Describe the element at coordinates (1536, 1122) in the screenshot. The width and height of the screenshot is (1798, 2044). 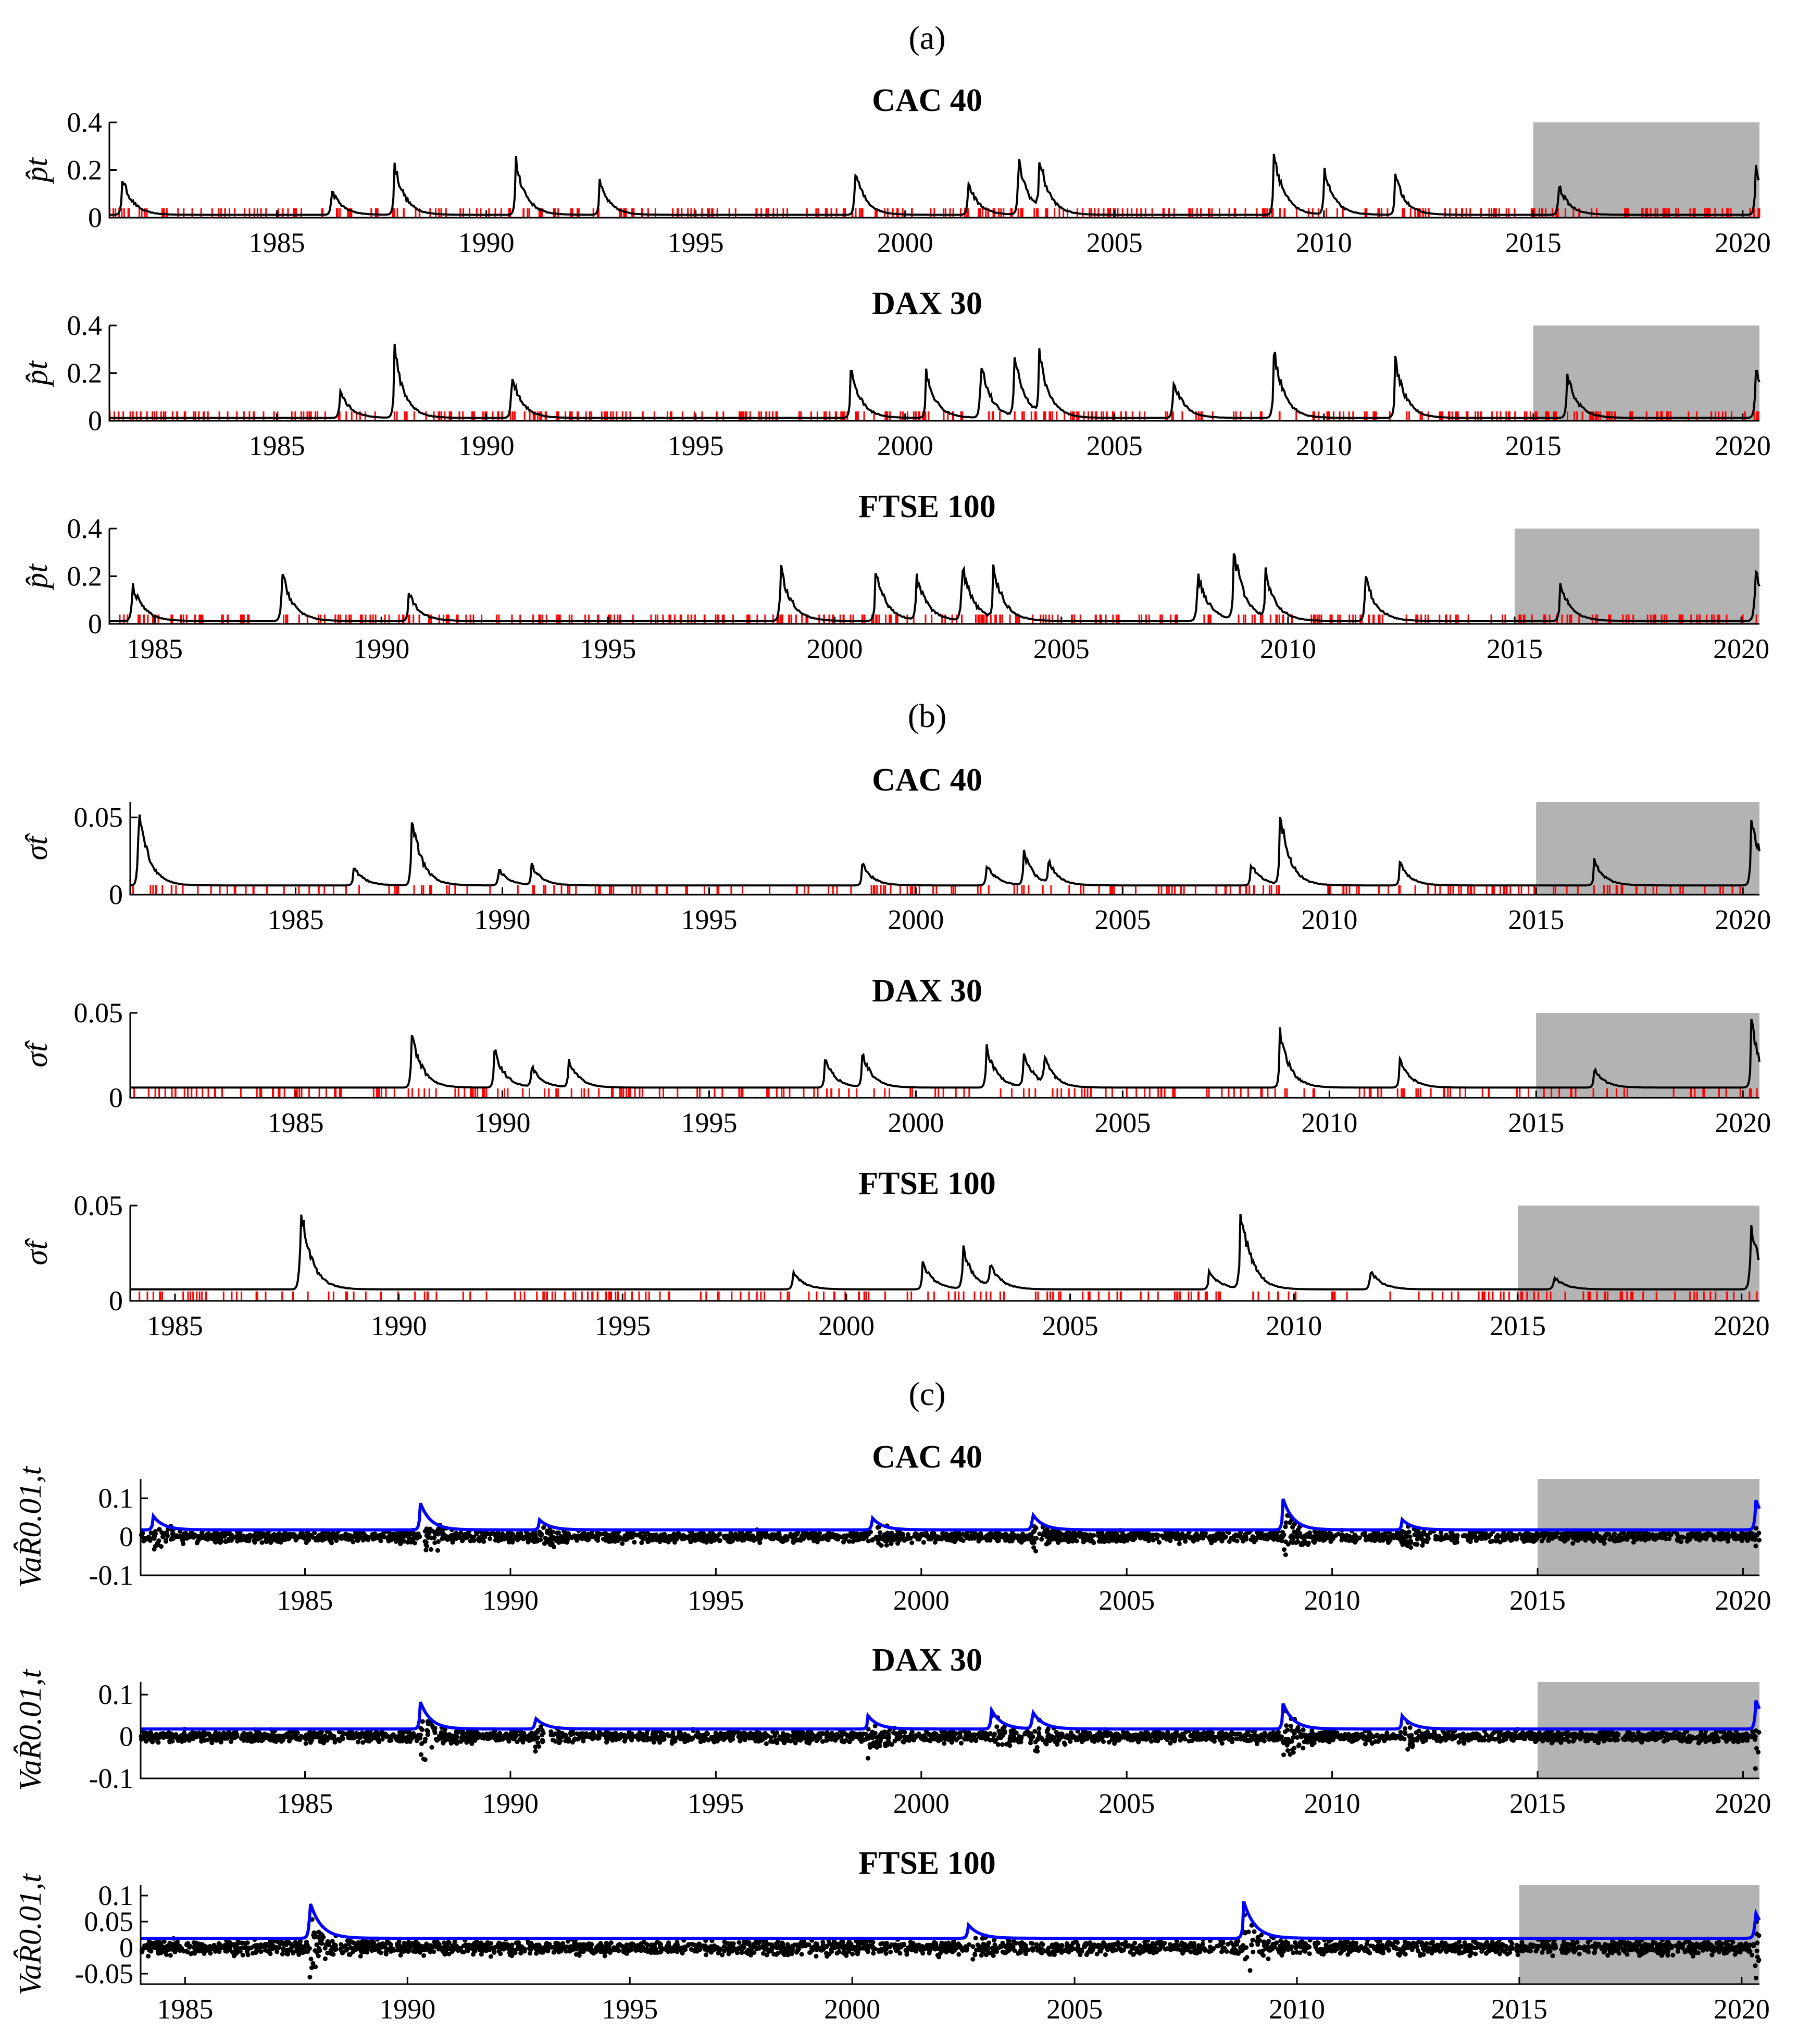
I see `b-dax-xtick-label: 2015` at that location.